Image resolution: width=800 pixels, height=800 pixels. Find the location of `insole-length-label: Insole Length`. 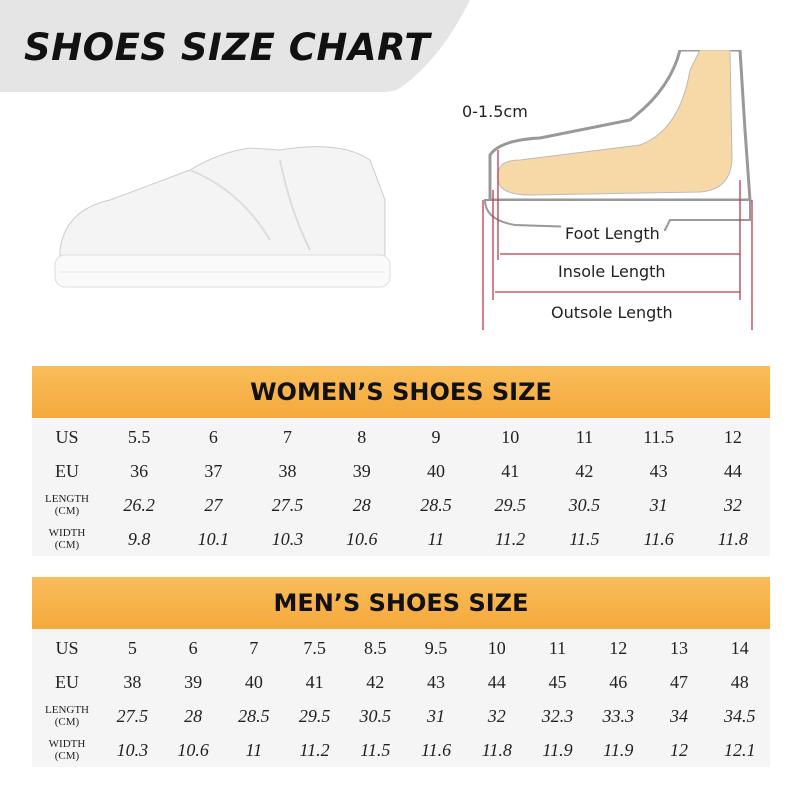

insole-length-label: Insole Length is located at coordinates (612, 271).